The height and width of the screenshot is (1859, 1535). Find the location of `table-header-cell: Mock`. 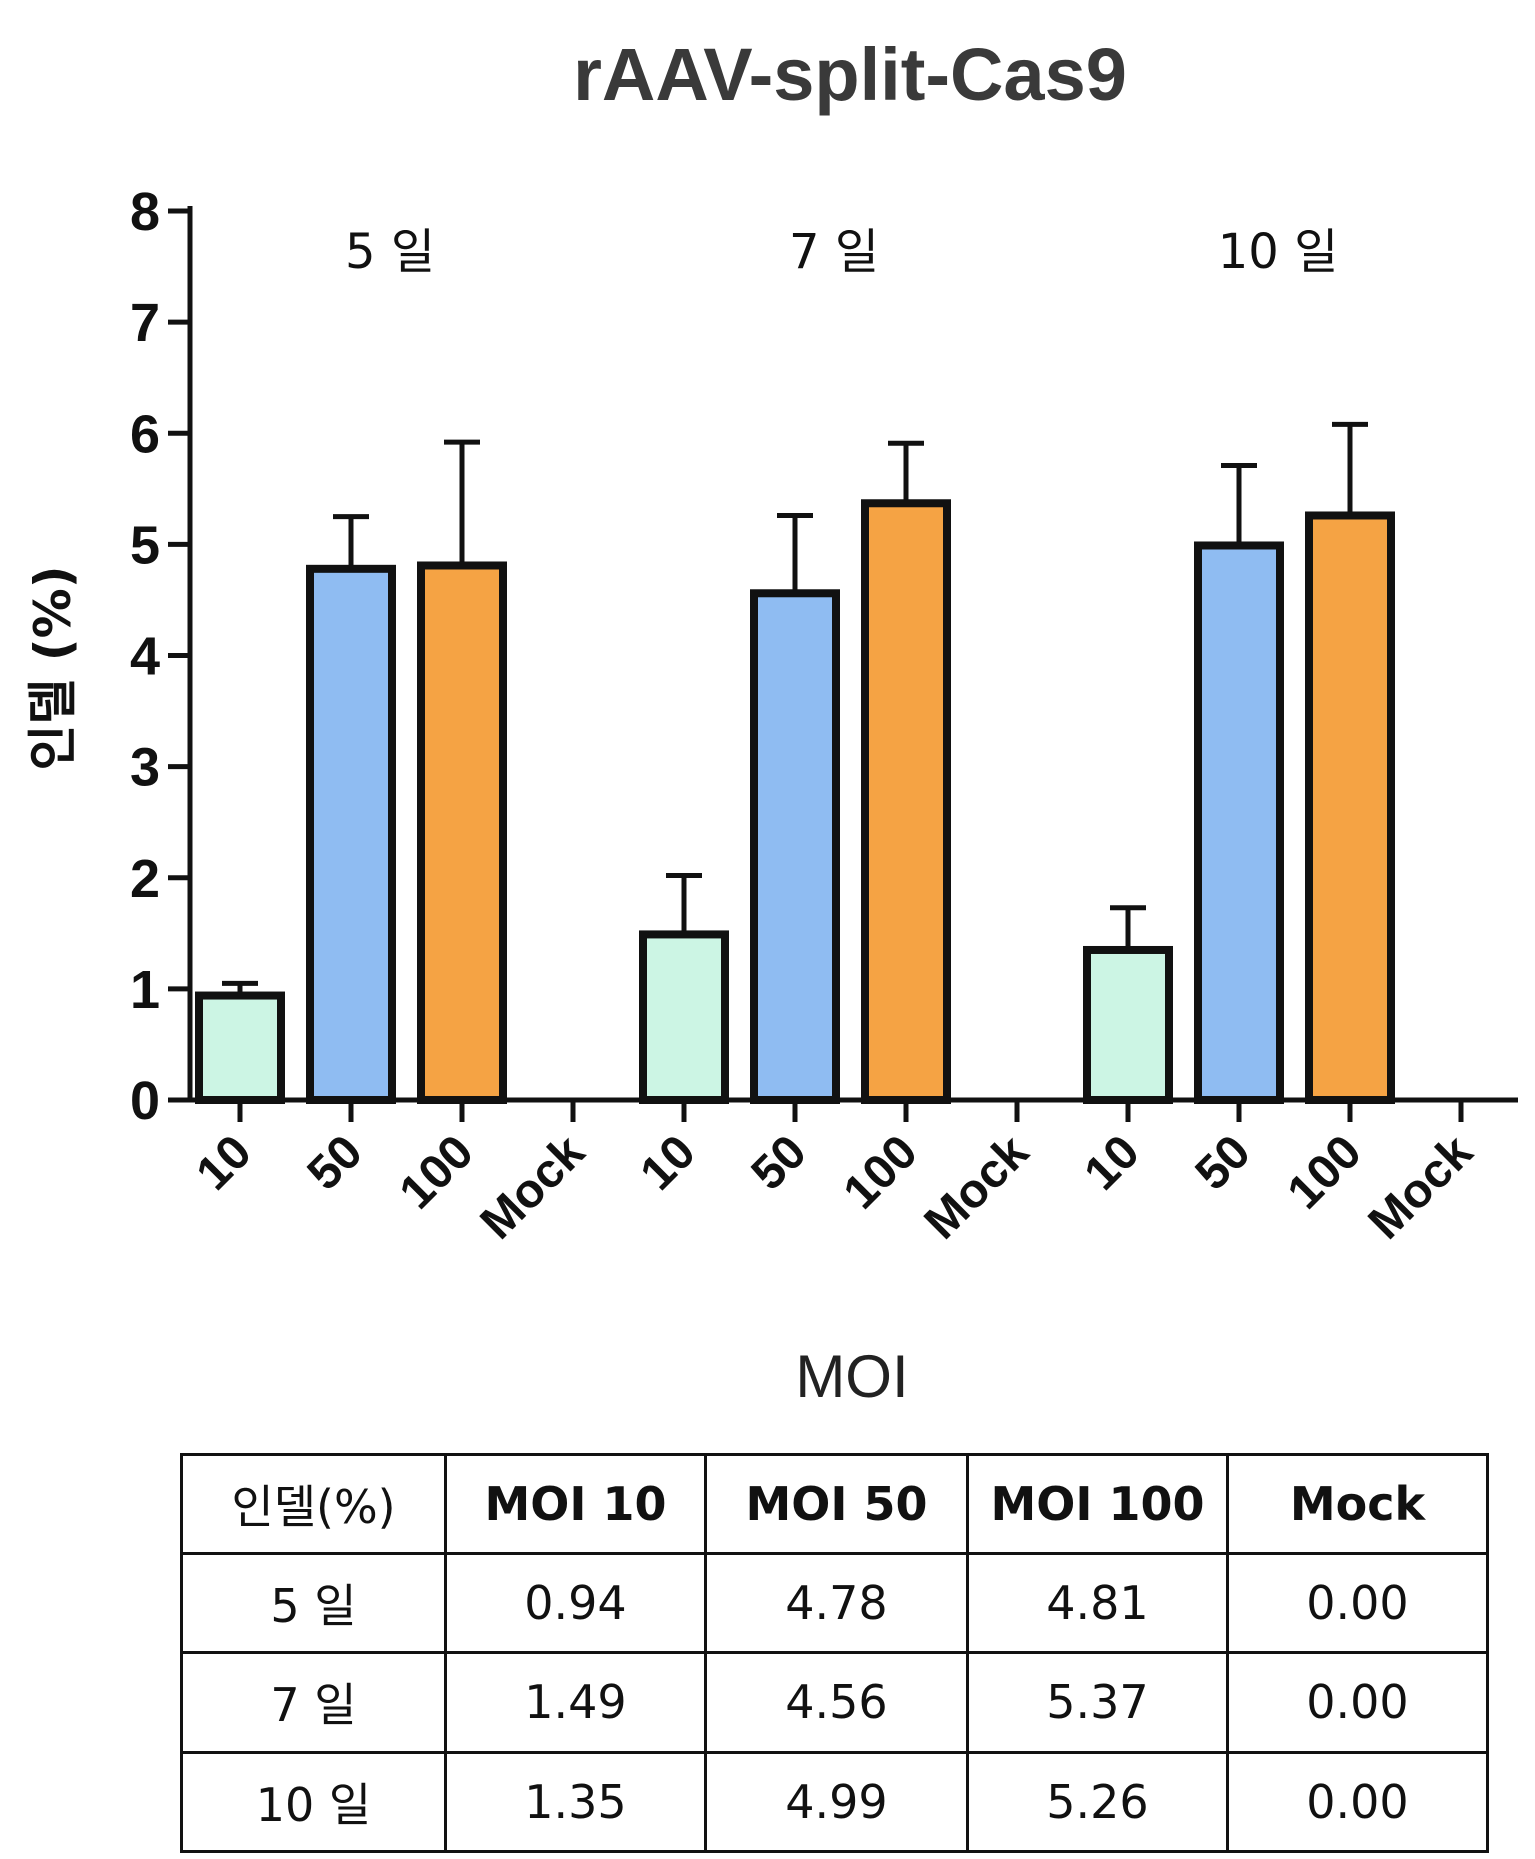

table-header-cell: Mock is located at coordinates (1357, 1504).